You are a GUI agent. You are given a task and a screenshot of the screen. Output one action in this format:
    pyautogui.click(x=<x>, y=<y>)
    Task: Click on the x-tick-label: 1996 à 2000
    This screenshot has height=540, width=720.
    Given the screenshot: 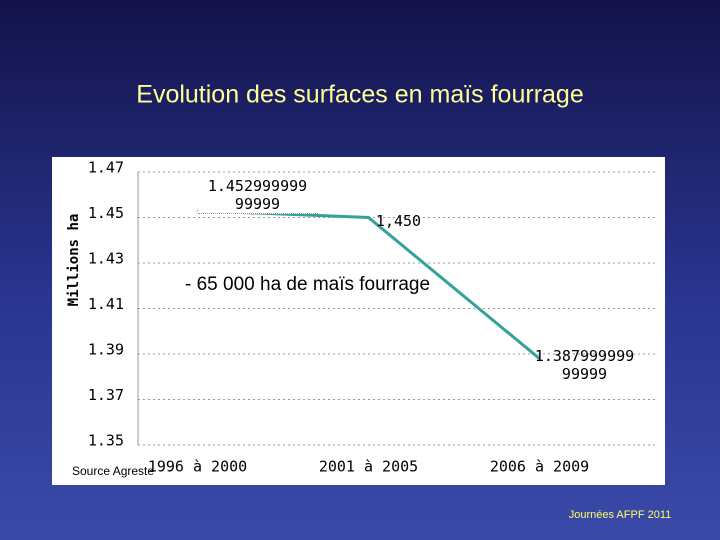 What is the action you would take?
    pyautogui.click(x=197, y=467)
    